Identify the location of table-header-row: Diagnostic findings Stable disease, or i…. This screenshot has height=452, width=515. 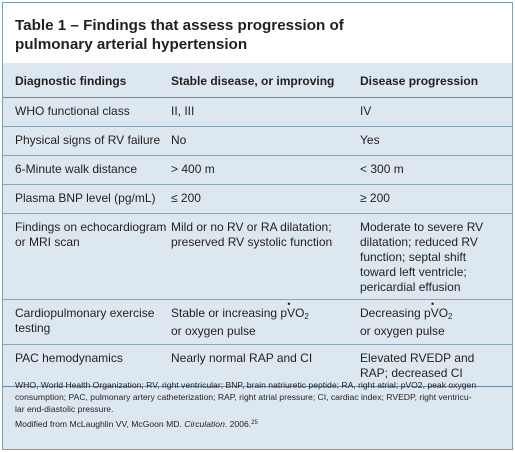
(257, 80).